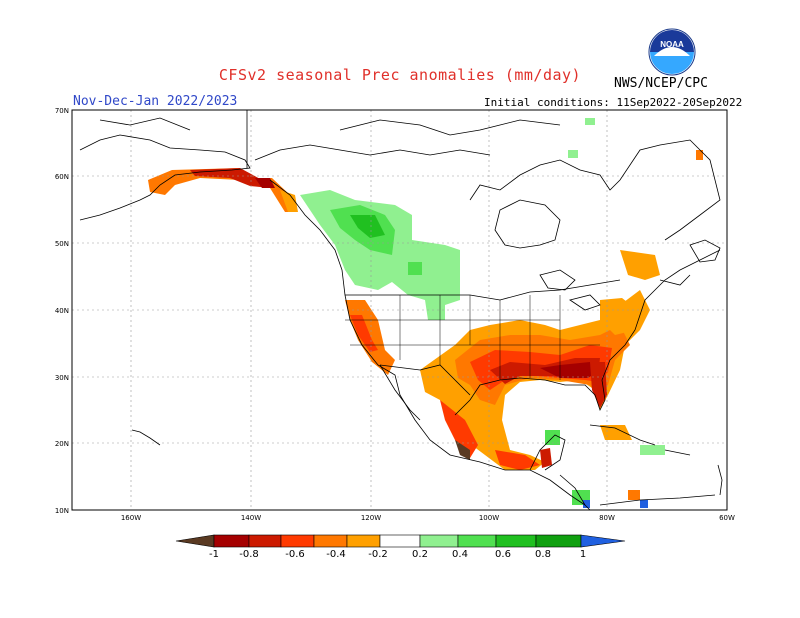 The width and height of the screenshot is (800, 618). Describe the element at coordinates (371, 518) in the screenshot. I see `lon-label: 120W` at that location.